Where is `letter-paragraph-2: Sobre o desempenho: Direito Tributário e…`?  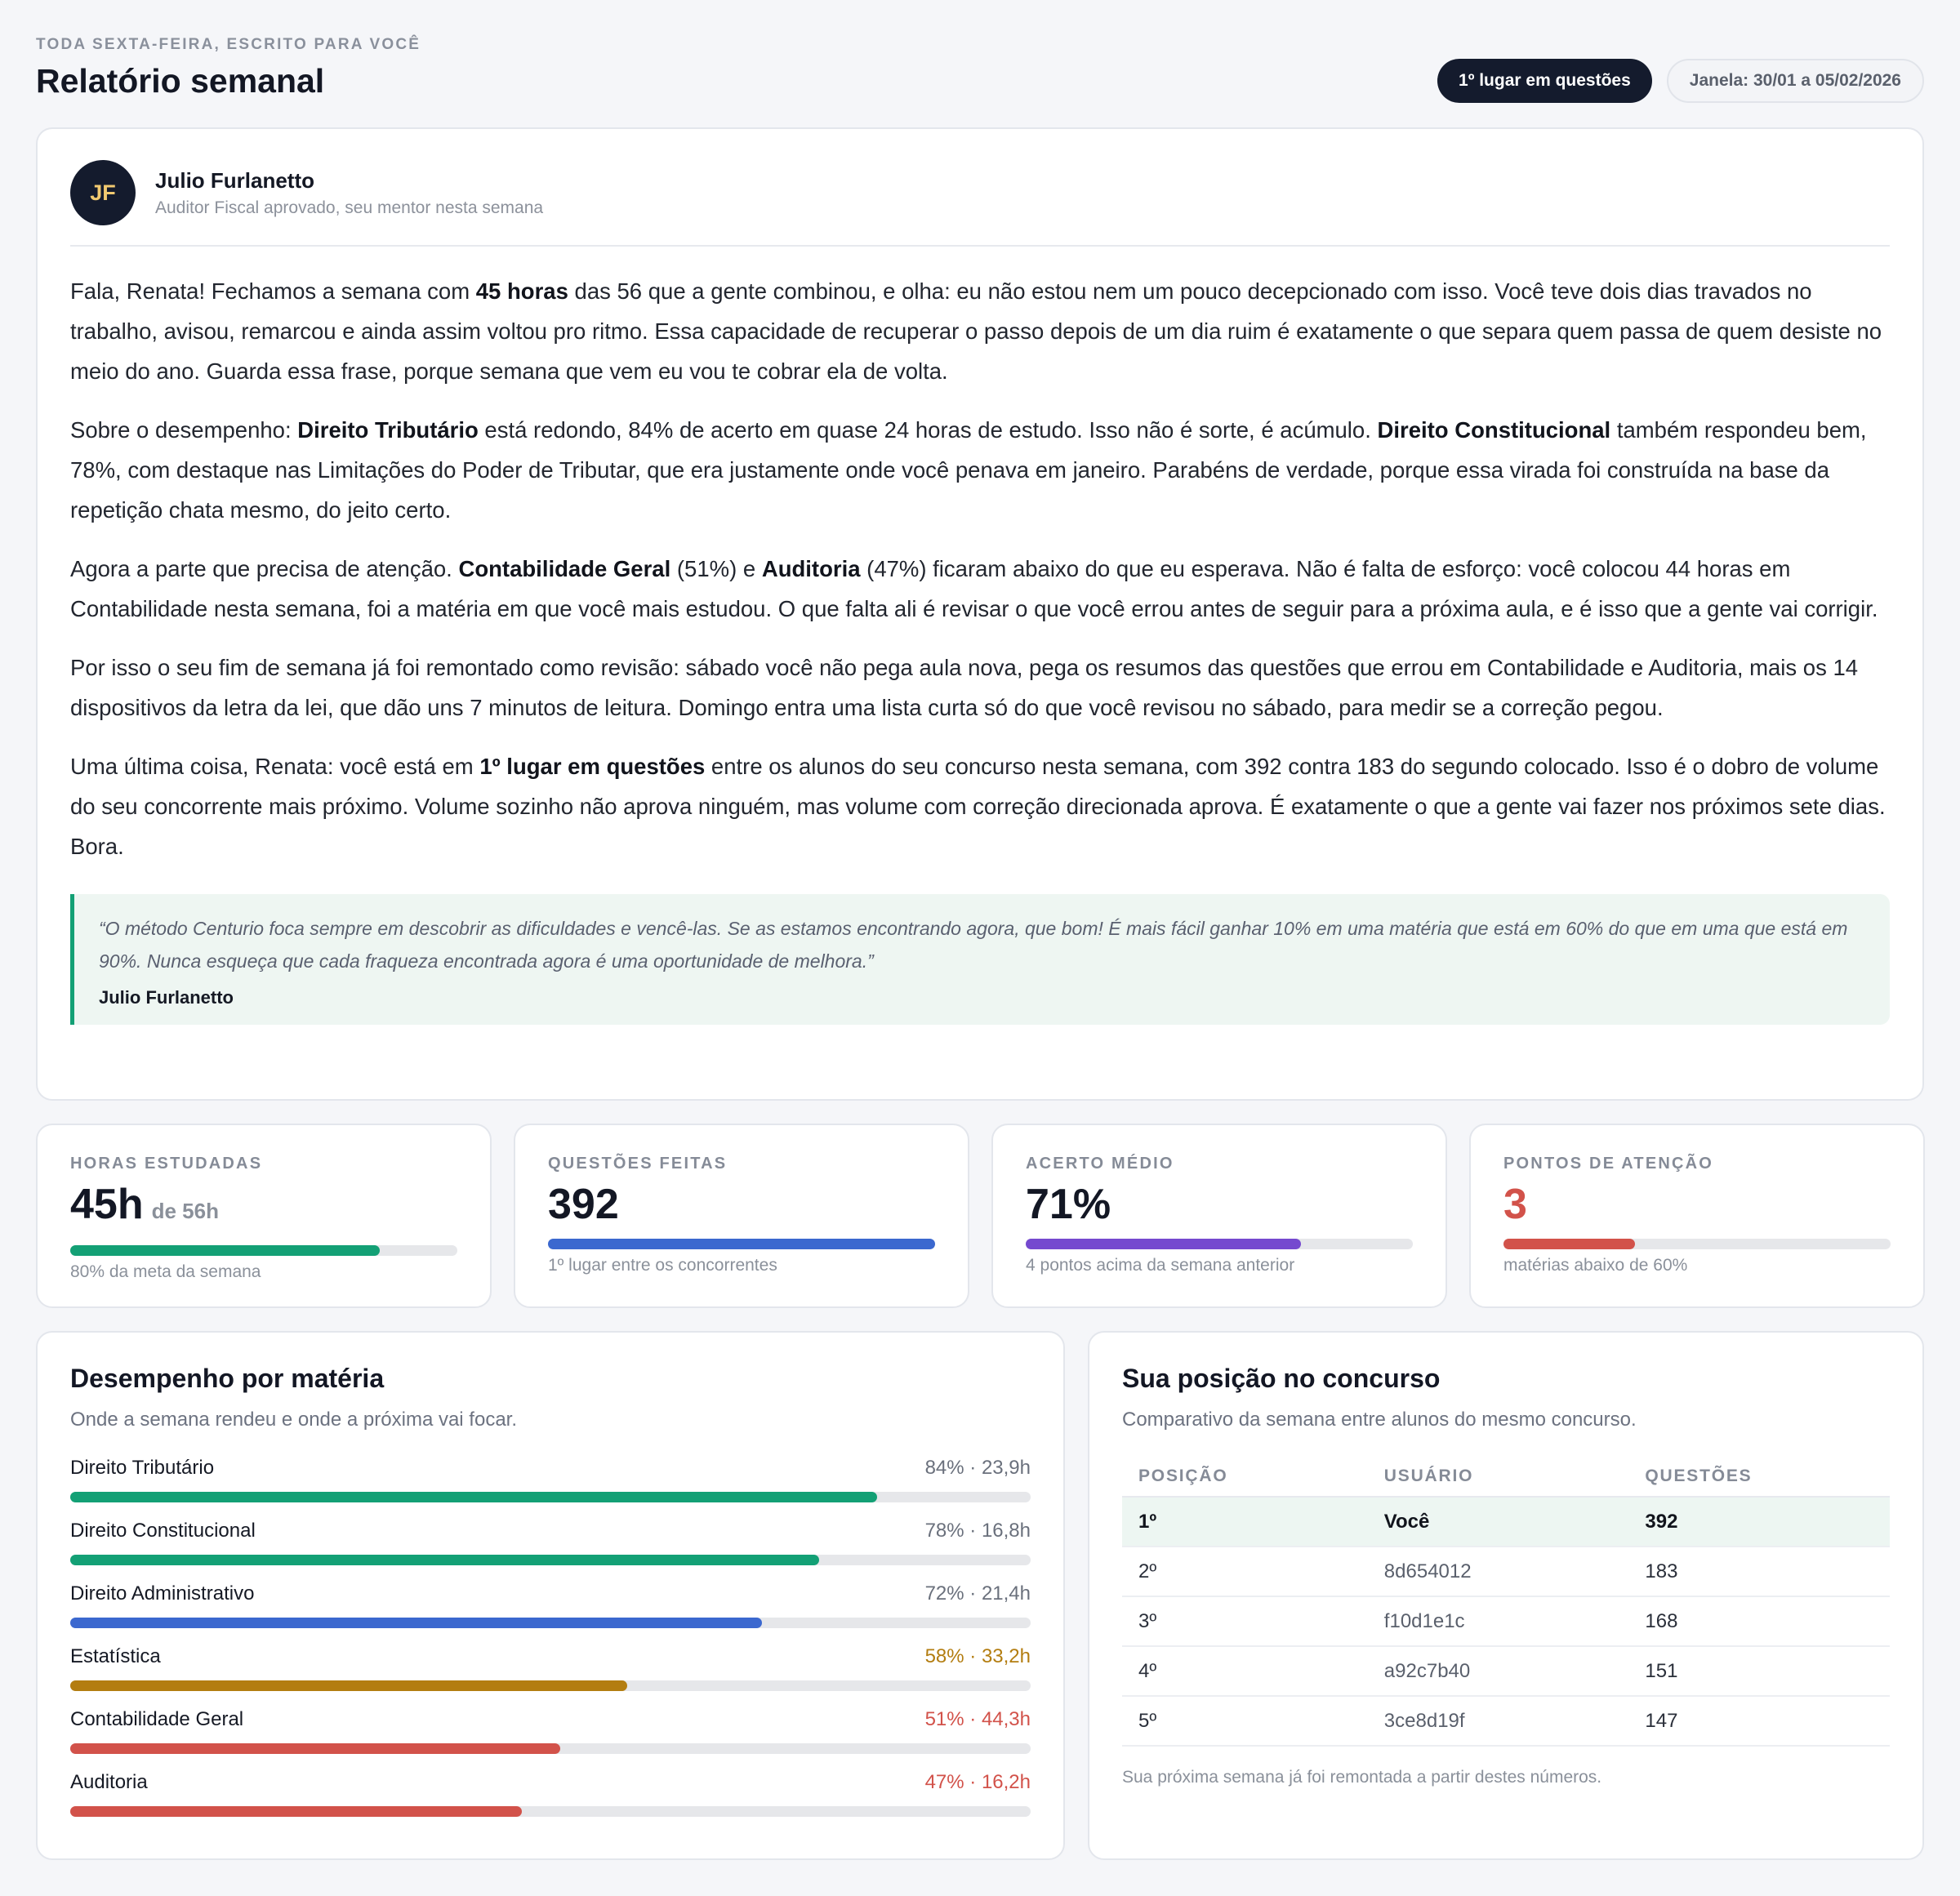
letter-paragraph-2: Sobre o desempenho: Direito Tributário e… is located at coordinates (968, 470).